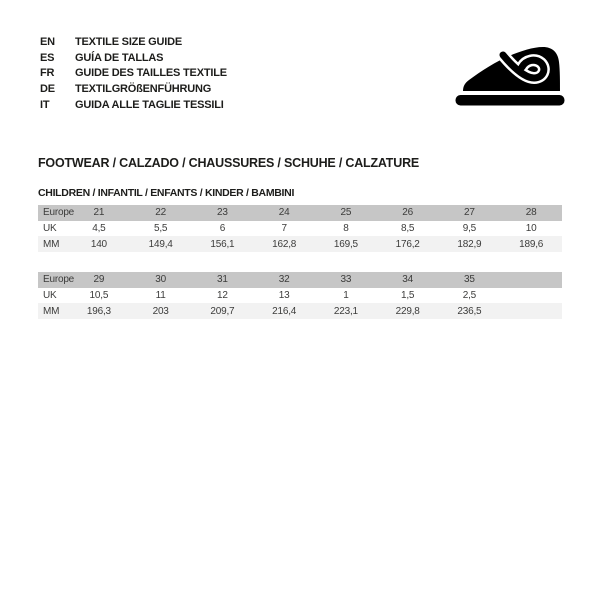 This screenshot has height=600, width=600. What do you see at coordinates (407, 280) in the screenshot?
I see `size-cell: 34` at bounding box center [407, 280].